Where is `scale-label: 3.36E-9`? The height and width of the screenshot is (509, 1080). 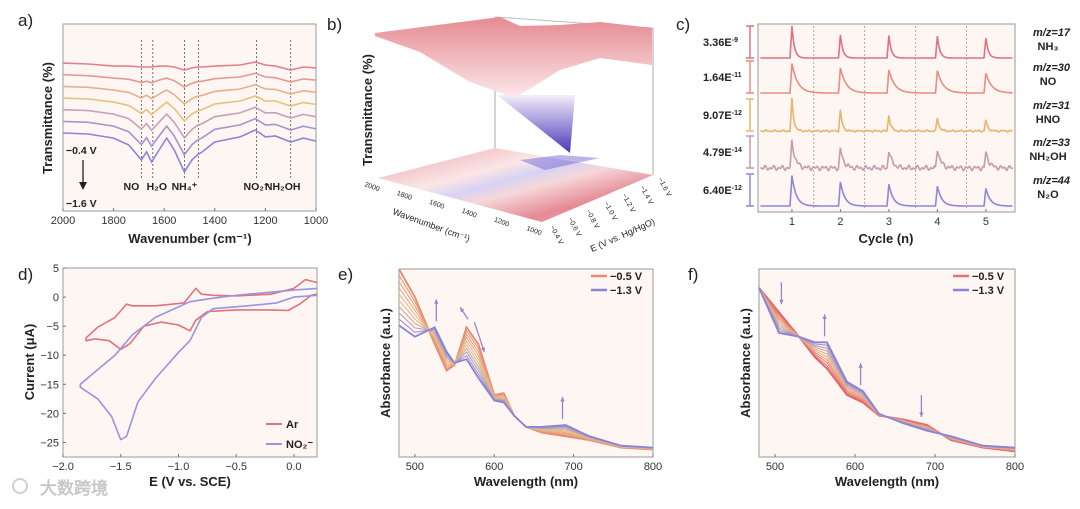 scale-label: 3.36E-9 is located at coordinates (720, 43).